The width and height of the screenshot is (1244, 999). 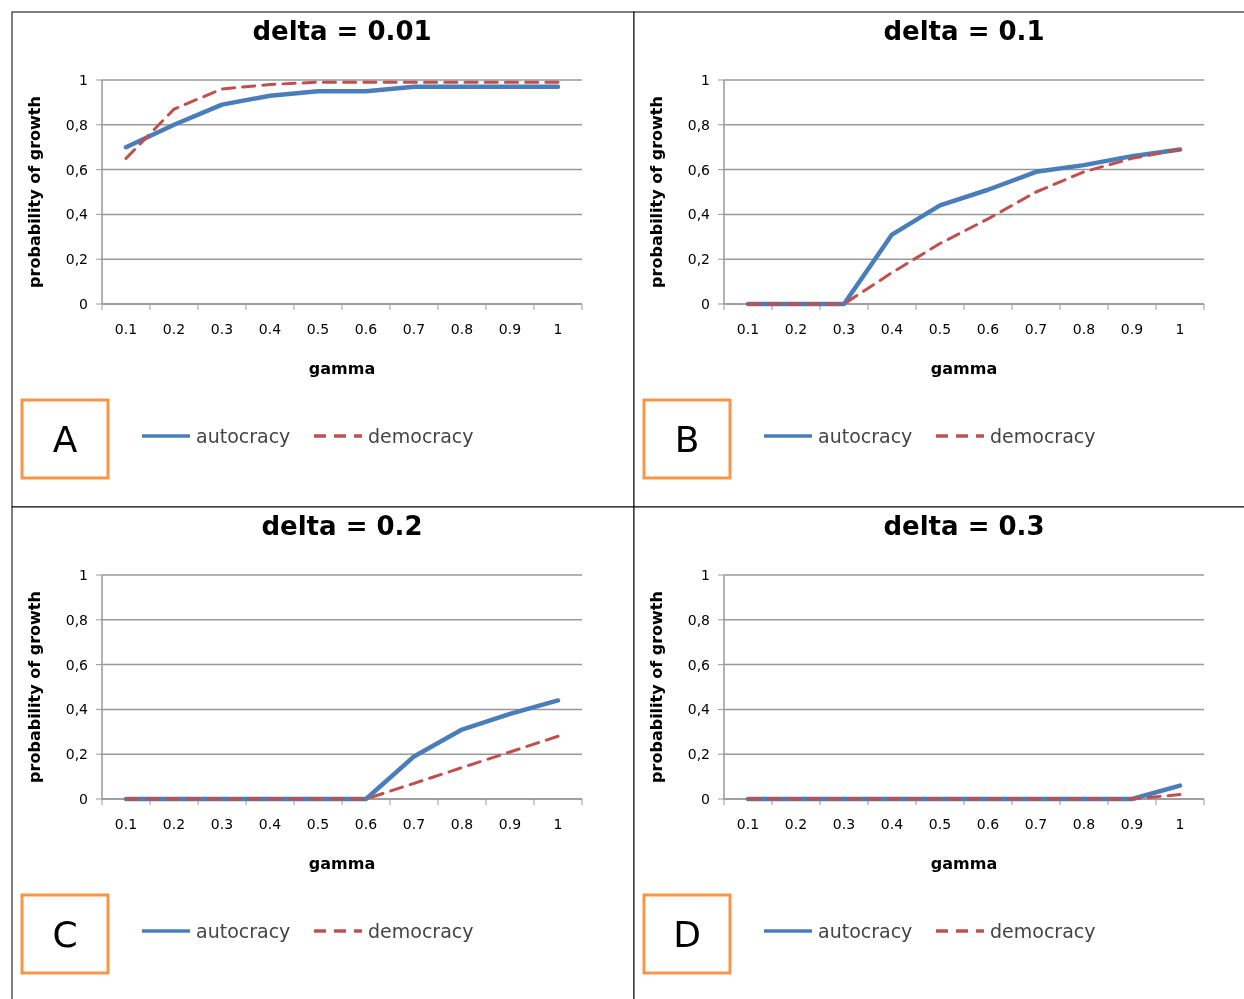 I want to click on text: C, so click(x=65, y=934).